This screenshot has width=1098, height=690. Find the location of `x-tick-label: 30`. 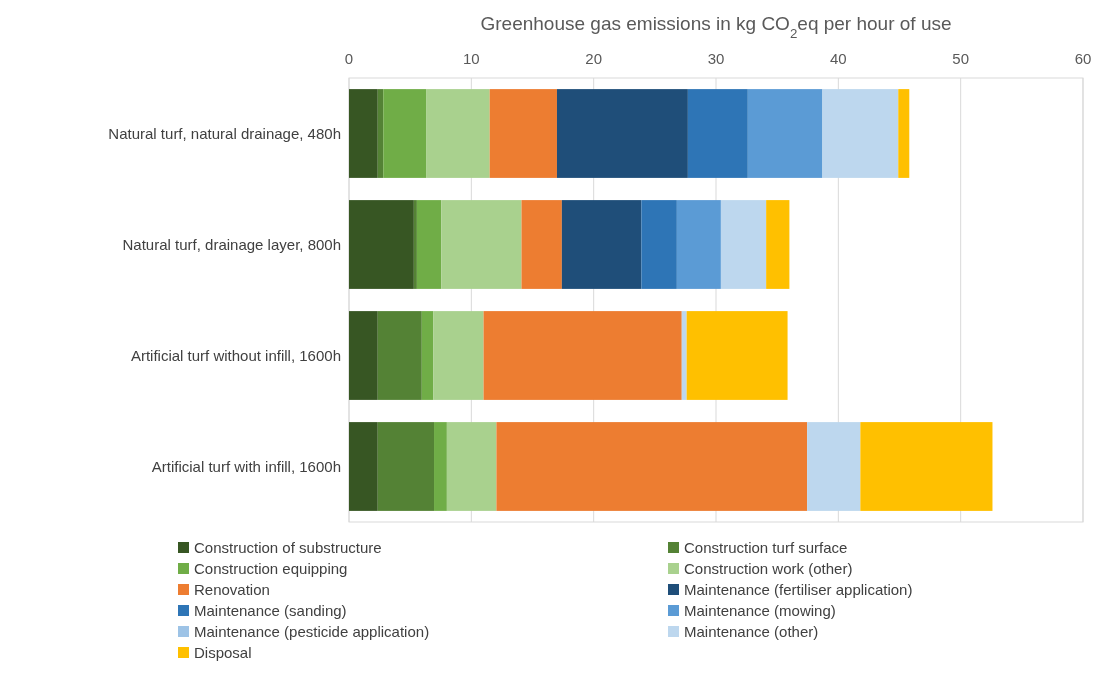

x-tick-label: 30 is located at coordinates (716, 58).